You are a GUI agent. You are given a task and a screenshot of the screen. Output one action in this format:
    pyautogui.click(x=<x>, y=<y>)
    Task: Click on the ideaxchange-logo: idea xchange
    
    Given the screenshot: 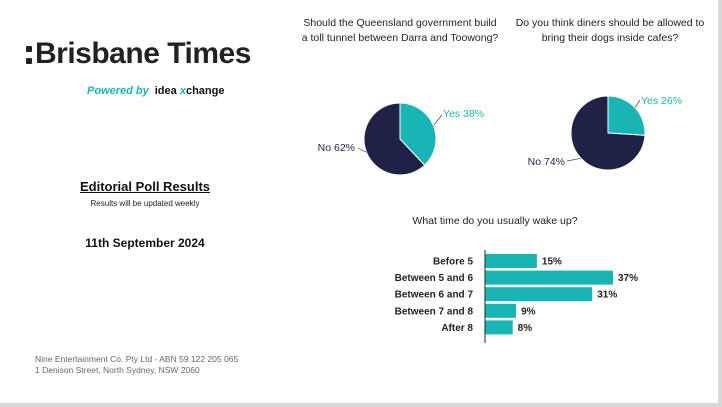 What is the action you would take?
    pyautogui.click(x=190, y=91)
    